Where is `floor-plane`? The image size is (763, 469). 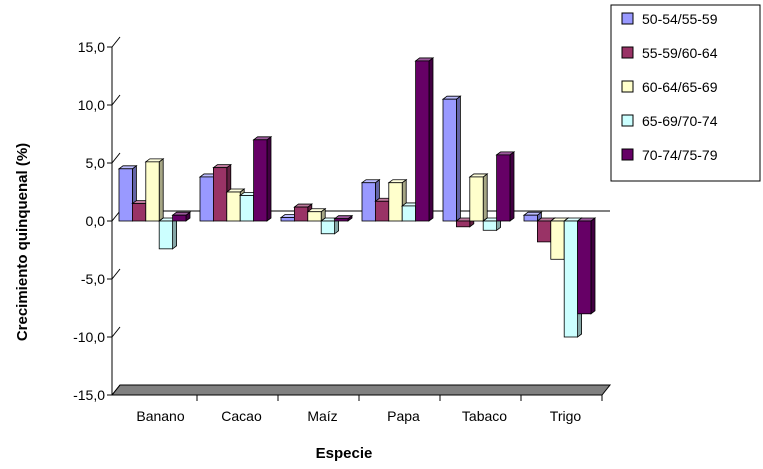
floor-plane is located at coordinates (361, 390).